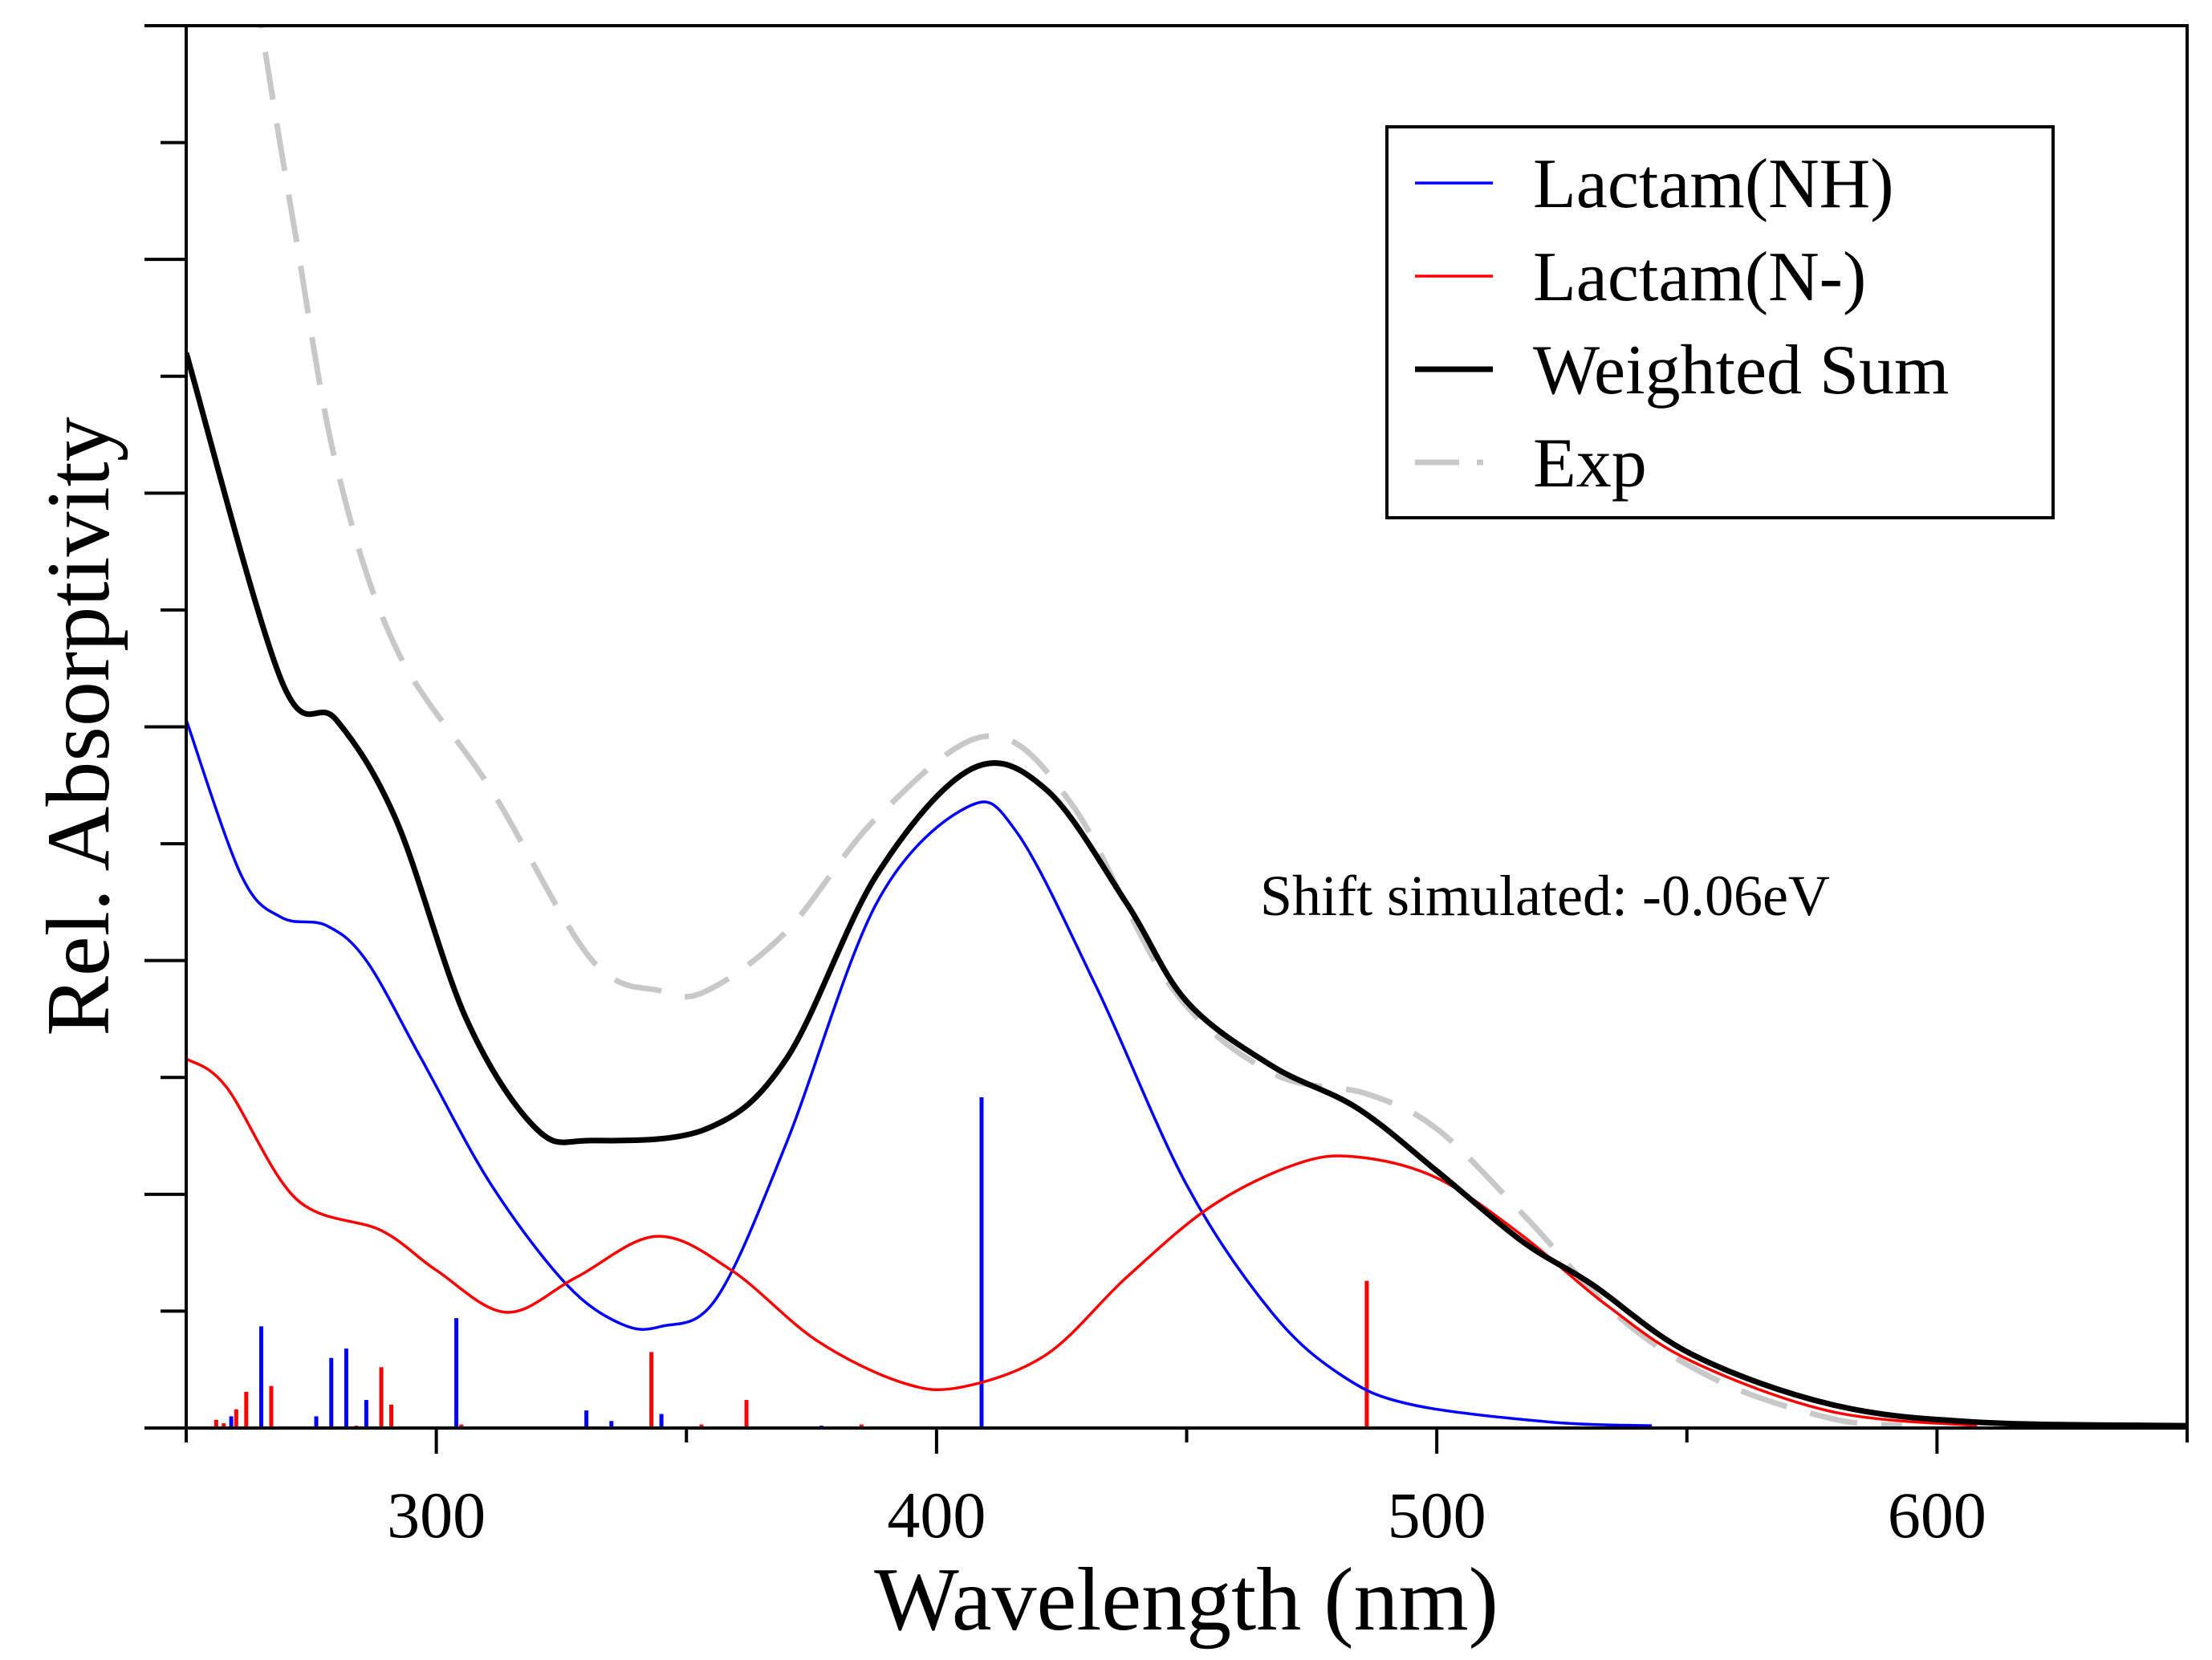 The width and height of the screenshot is (2212, 1660). Describe the element at coordinates (1714, 184) in the screenshot. I see `legend-label: Lactam(NH)` at that location.